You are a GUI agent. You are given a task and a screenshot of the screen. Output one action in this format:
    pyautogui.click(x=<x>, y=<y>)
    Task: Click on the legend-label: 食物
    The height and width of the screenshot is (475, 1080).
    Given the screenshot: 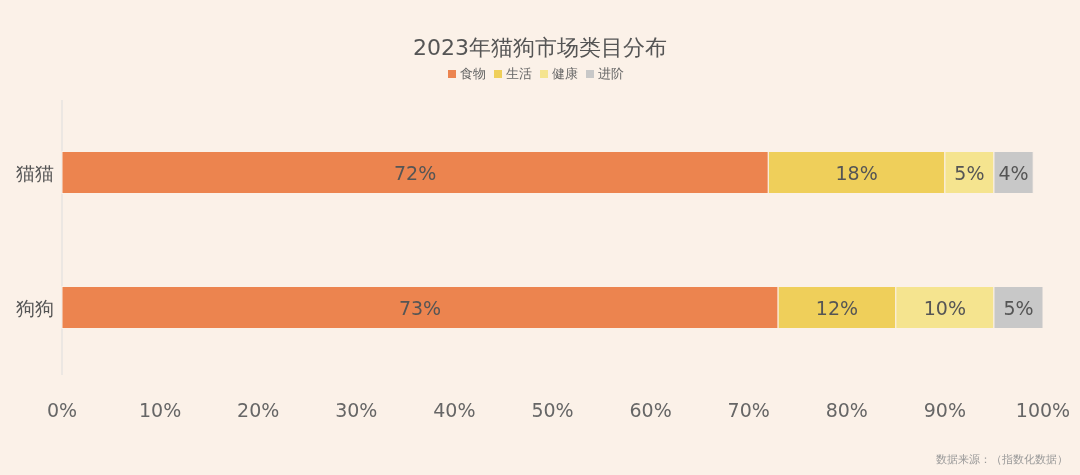 What is the action you would take?
    pyautogui.click(x=473, y=73)
    